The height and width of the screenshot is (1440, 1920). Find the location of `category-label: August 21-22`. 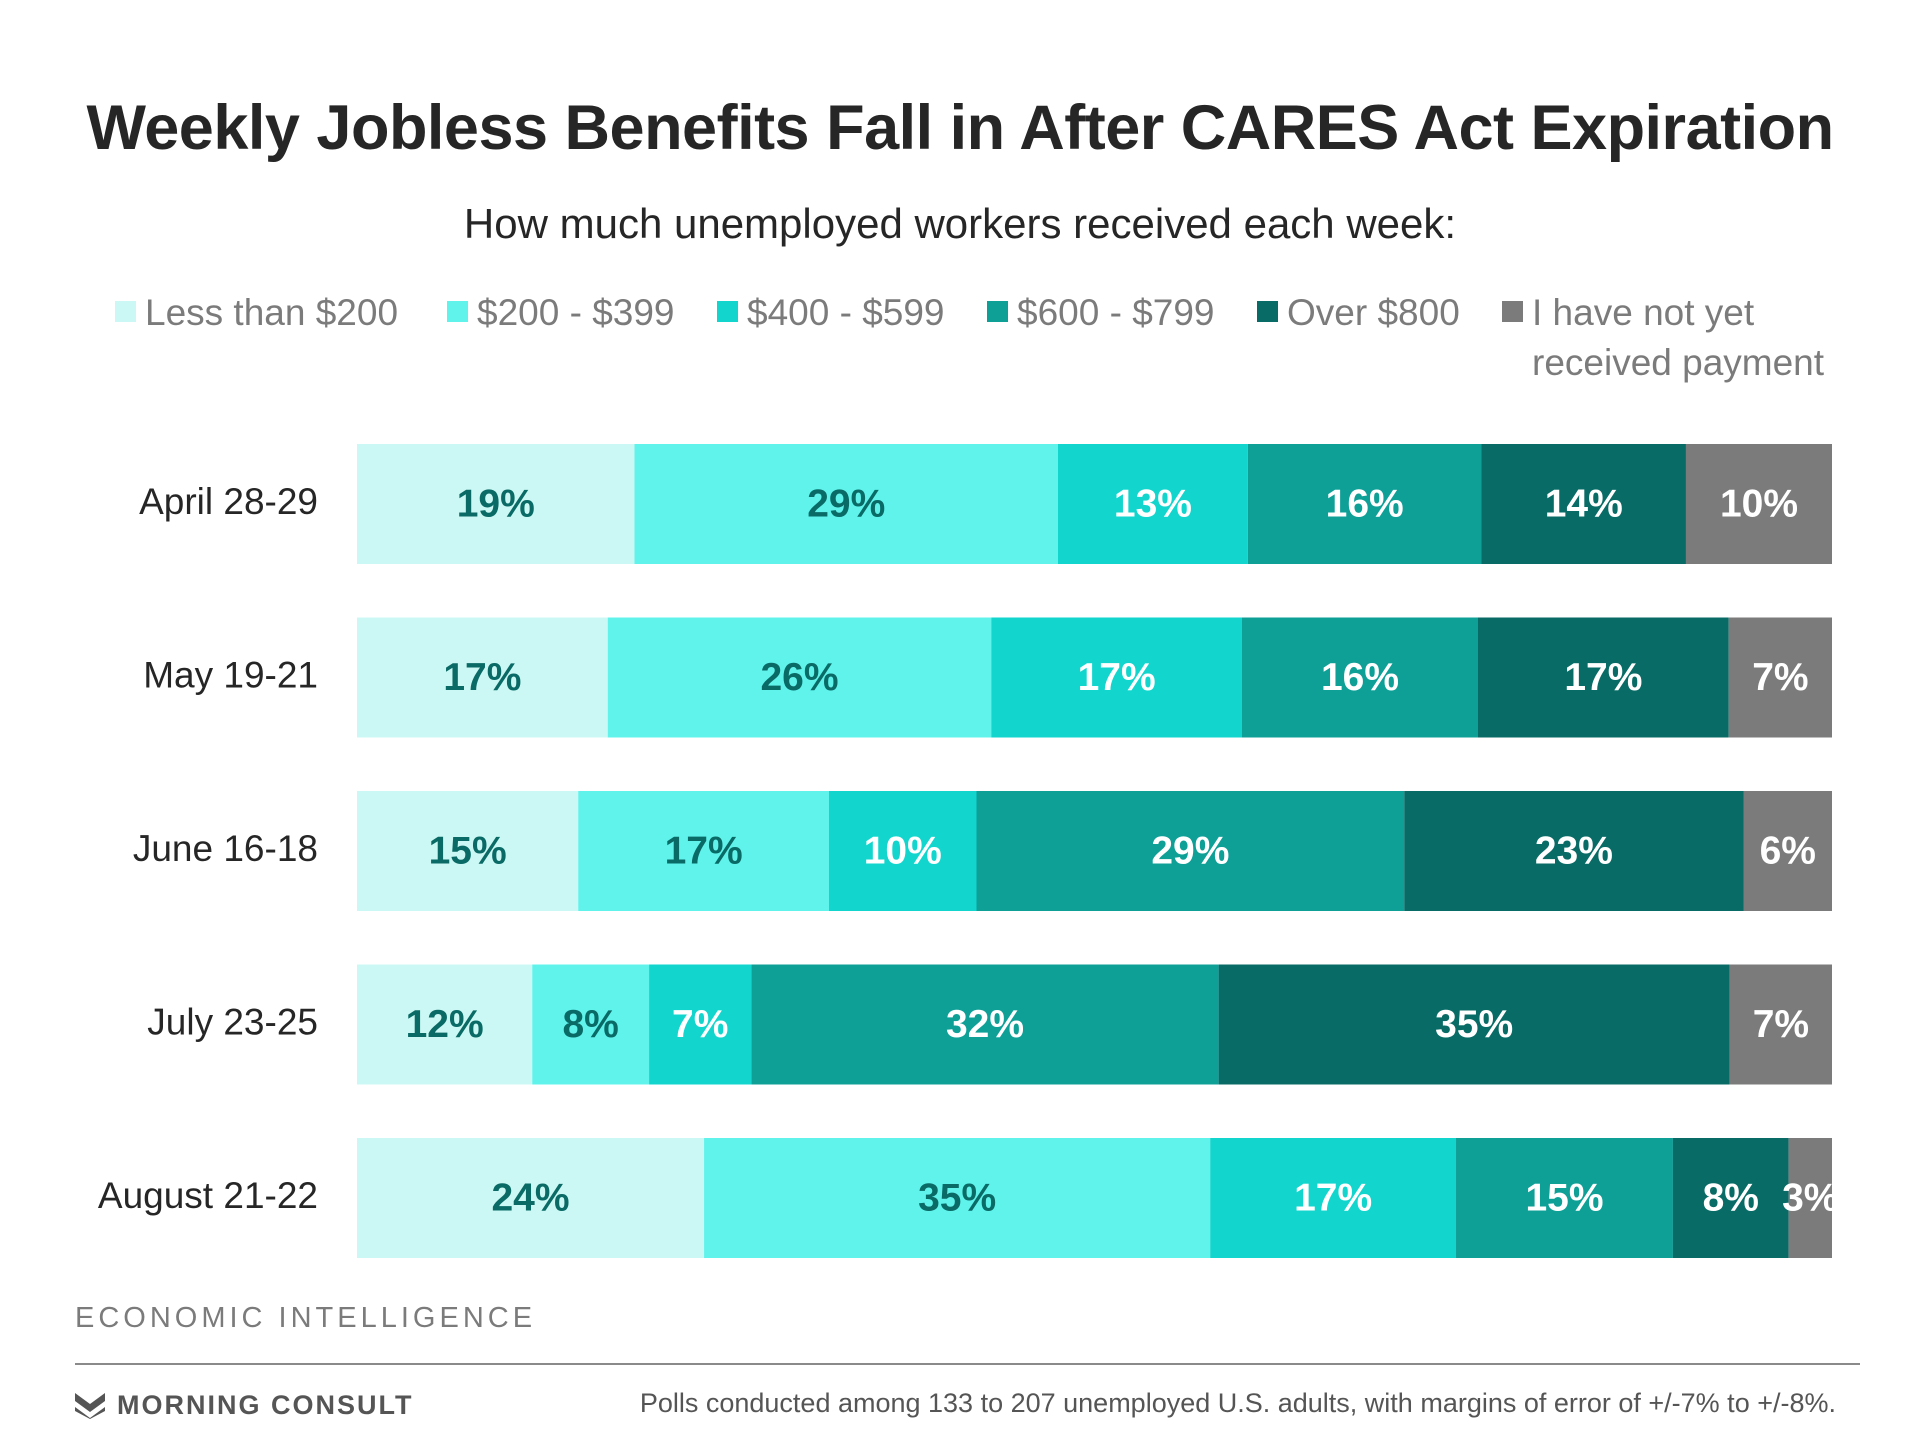

category-label: August 21-22 is located at coordinates (208, 1195).